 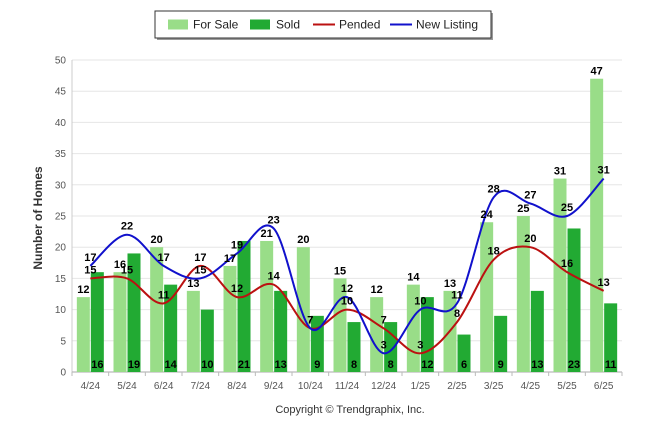 I want to click on x-tick-label: 1/25, so click(x=421, y=386).